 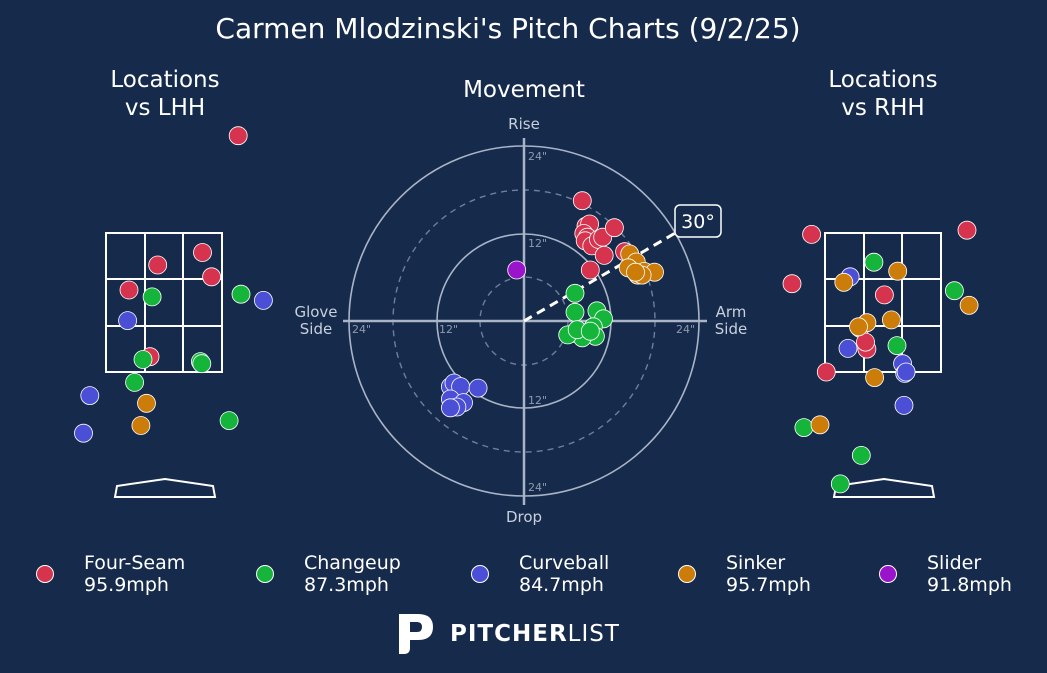 What do you see at coordinates (537, 400) in the screenshot?
I see `tick-bottom-12: 12"` at bounding box center [537, 400].